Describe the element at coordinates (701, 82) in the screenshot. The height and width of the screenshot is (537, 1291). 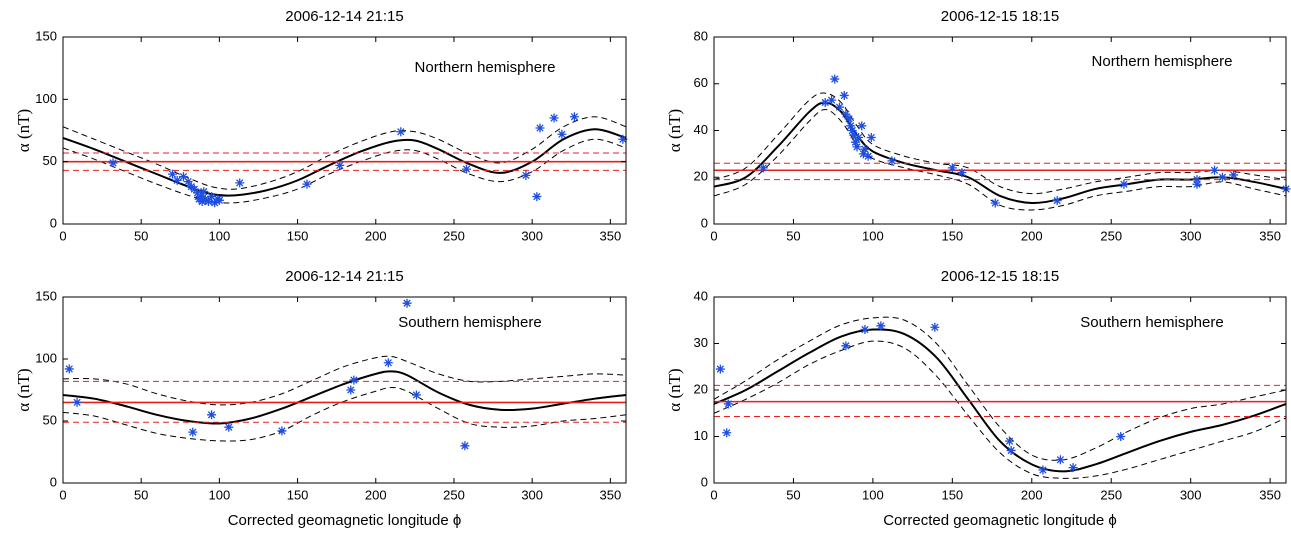
I see `y-tick-label: 60` at that location.